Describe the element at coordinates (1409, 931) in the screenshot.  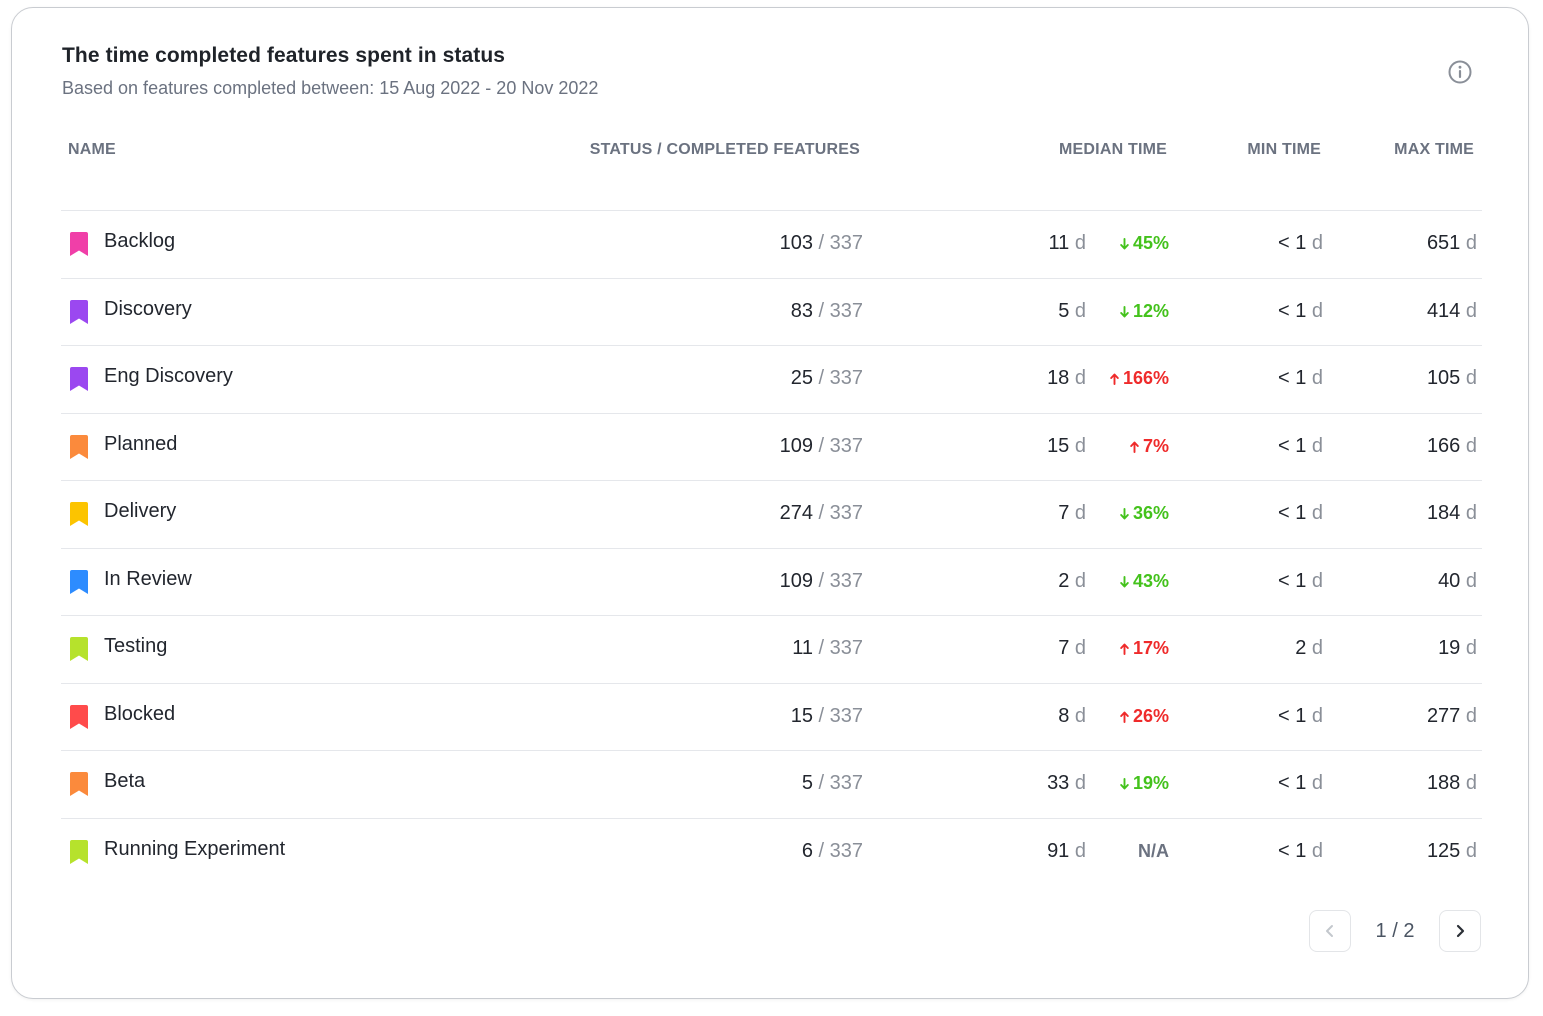
I see `total-pages: 2` at that location.